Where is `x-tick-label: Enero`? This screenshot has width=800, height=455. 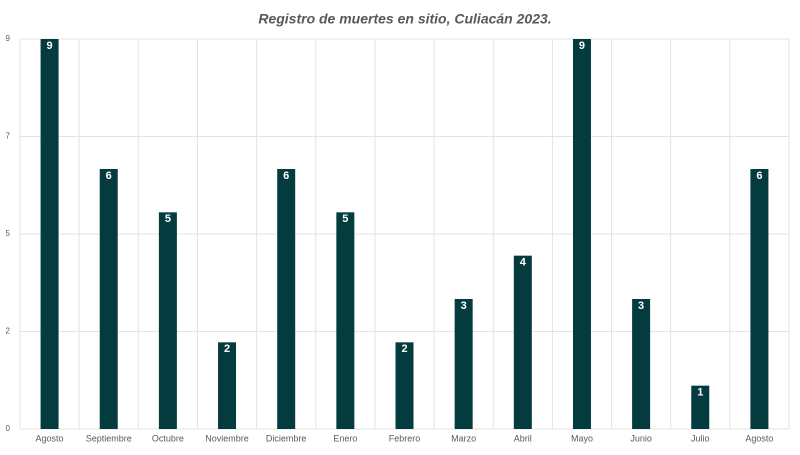
x-tick-label: Enero is located at coordinates (345, 438).